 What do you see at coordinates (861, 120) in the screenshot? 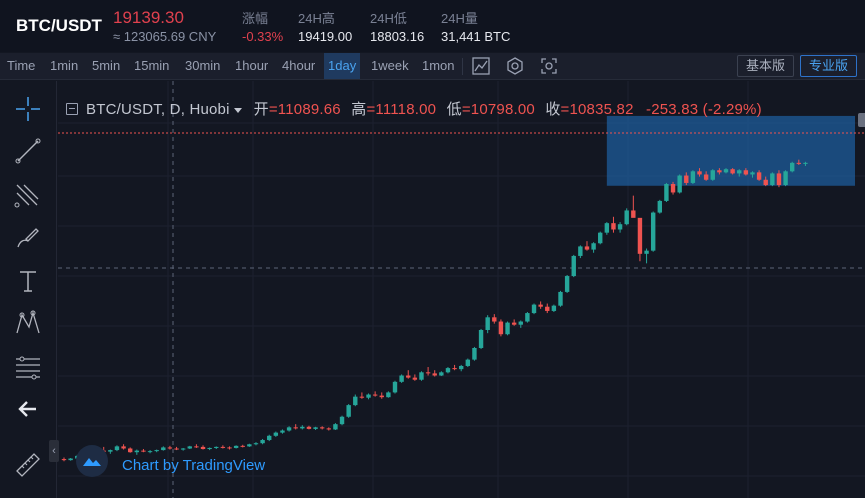
I see `scroll-handle` at bounding box center [861, 120].